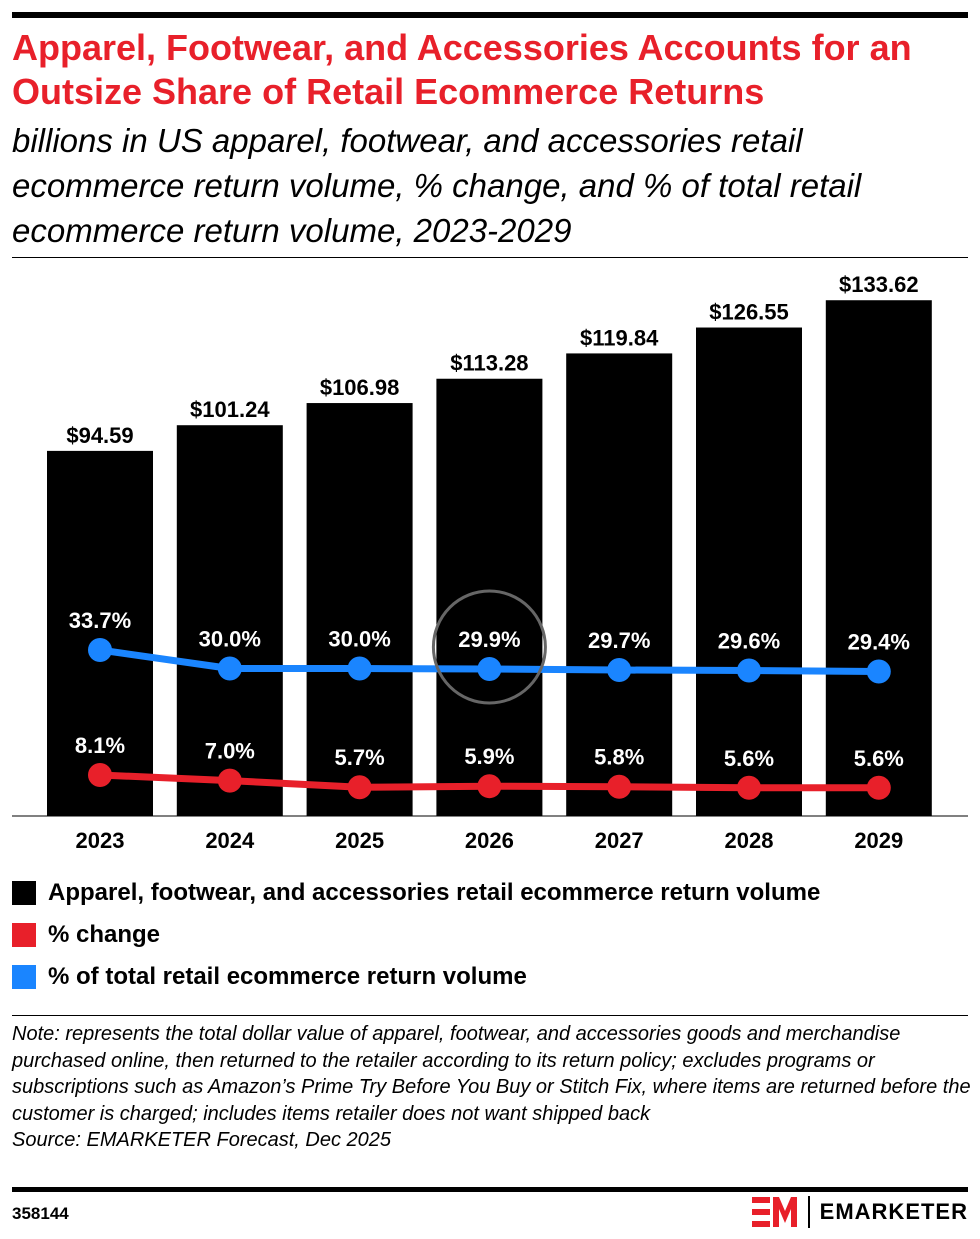  I want to click on bar-value-label: $119.84, so click(619, 337).